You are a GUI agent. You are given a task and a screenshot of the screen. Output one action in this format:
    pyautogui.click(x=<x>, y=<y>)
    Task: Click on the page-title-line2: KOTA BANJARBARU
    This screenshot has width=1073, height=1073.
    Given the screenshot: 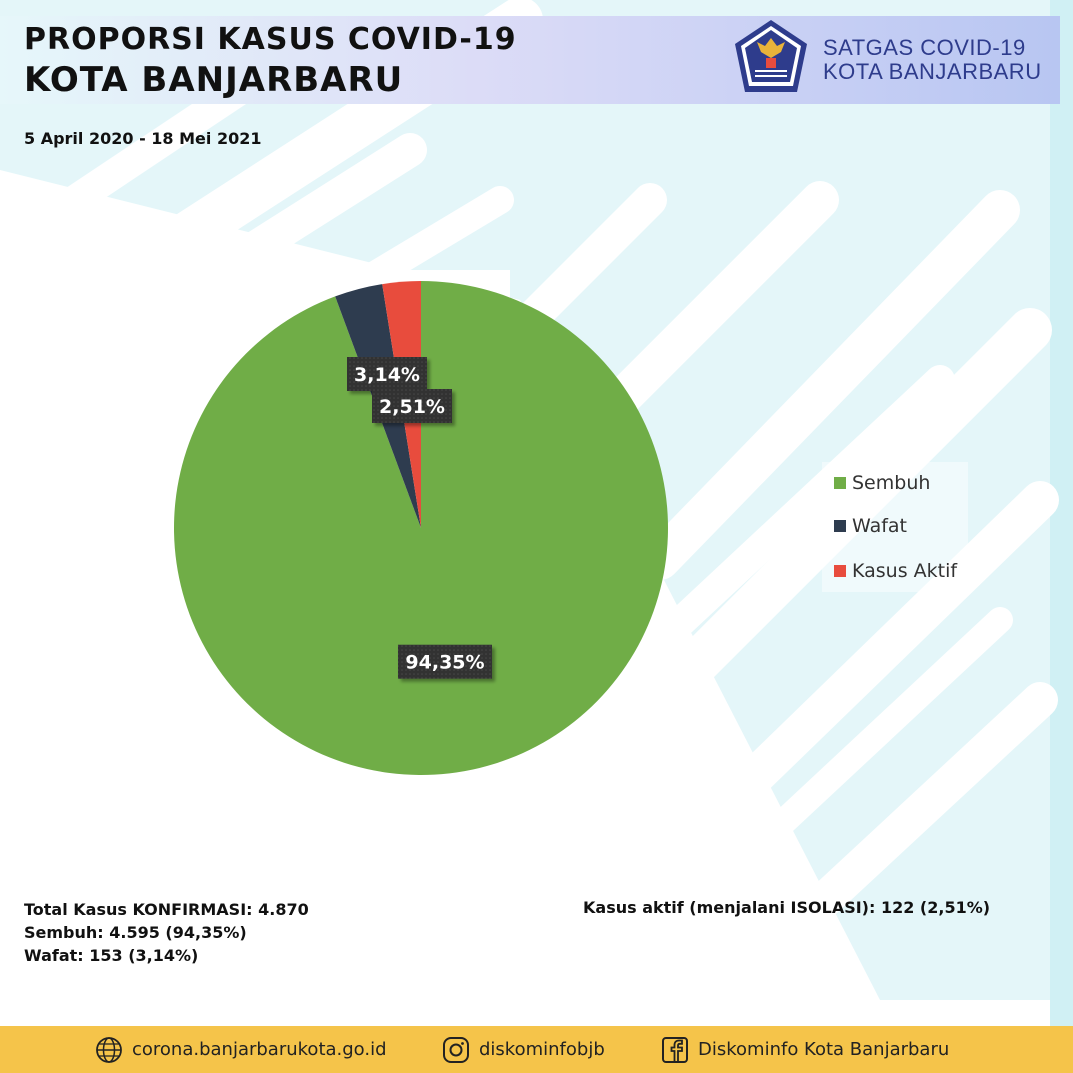 What is the action you would take?
    pyautogui.click(x=214, y=80)
    